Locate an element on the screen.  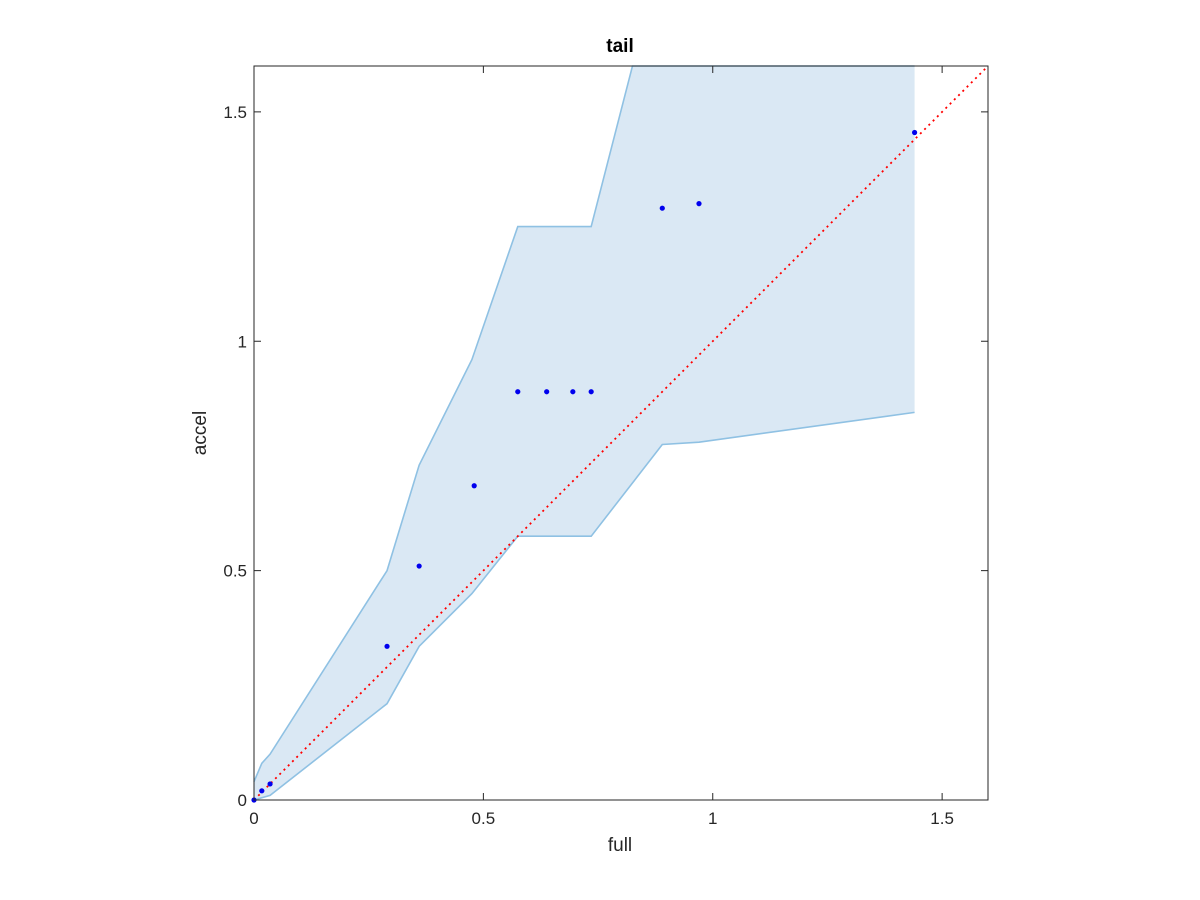
x-tick-label: 0.5 is located at coordinates (484, 818).